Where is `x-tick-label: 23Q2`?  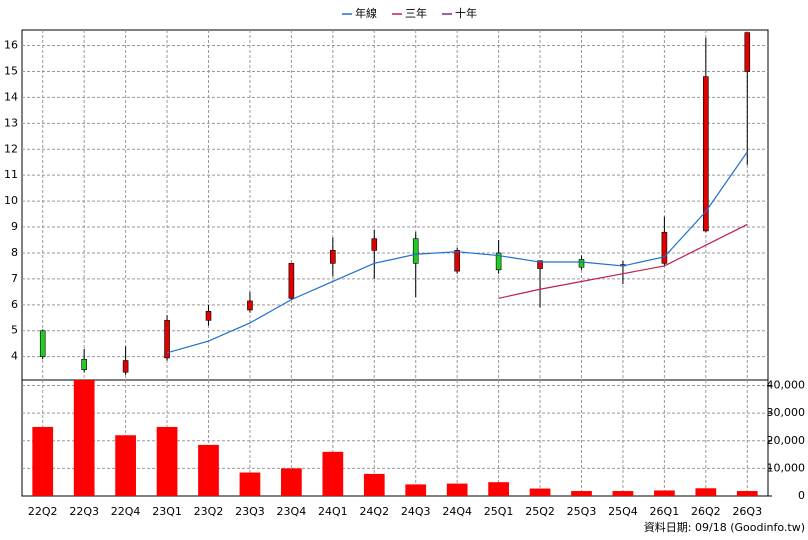 x-tick-label: 23Q2 is located at coordinates (209, 511).